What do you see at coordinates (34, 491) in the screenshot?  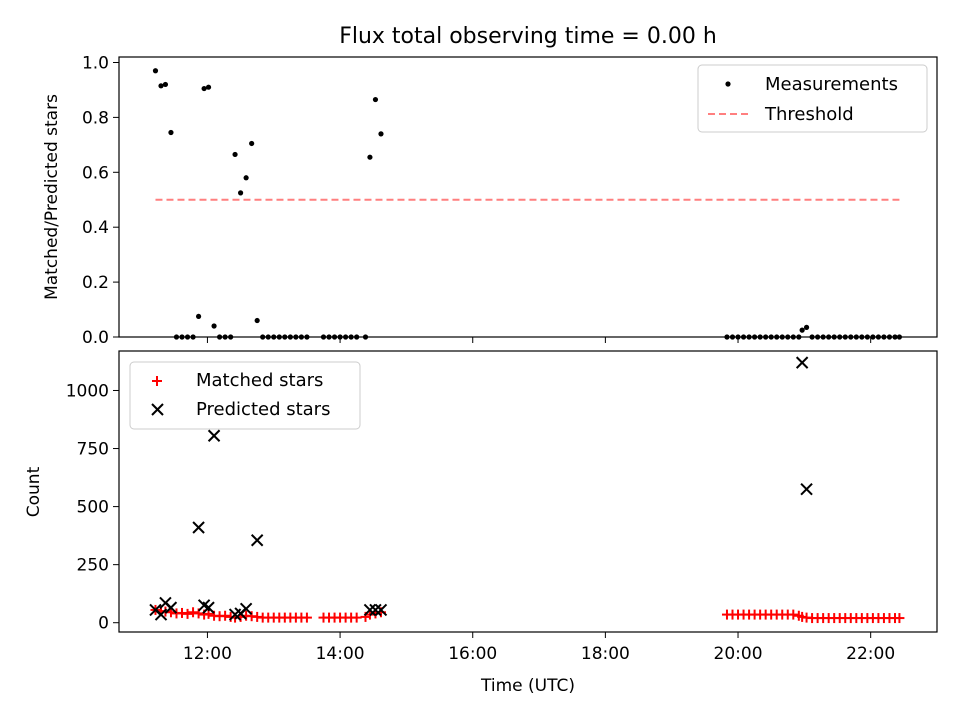 I see `bottom-y-axis-label: Count` at bounding box center [34, 491].